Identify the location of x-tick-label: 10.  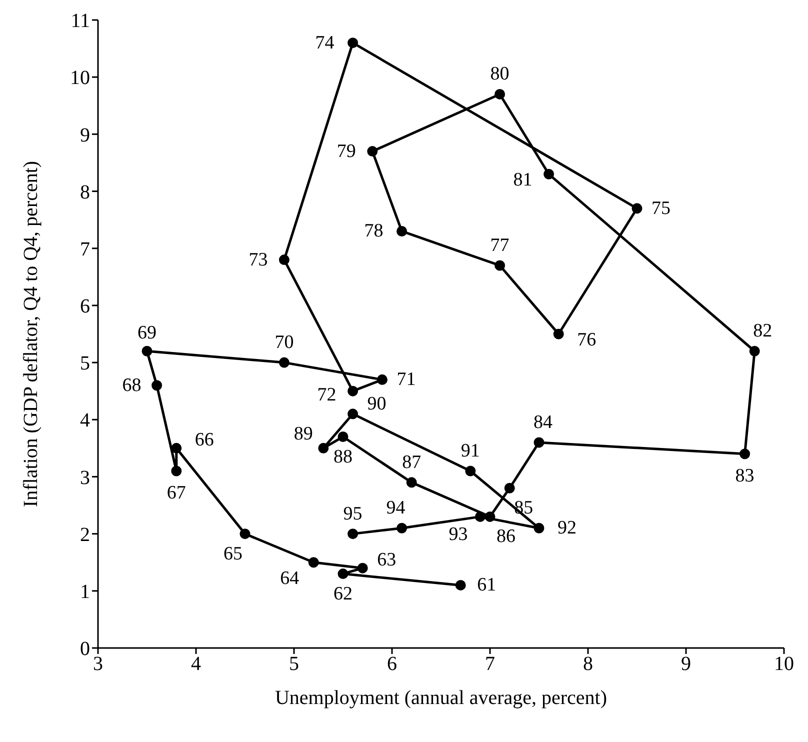
(784, 664).